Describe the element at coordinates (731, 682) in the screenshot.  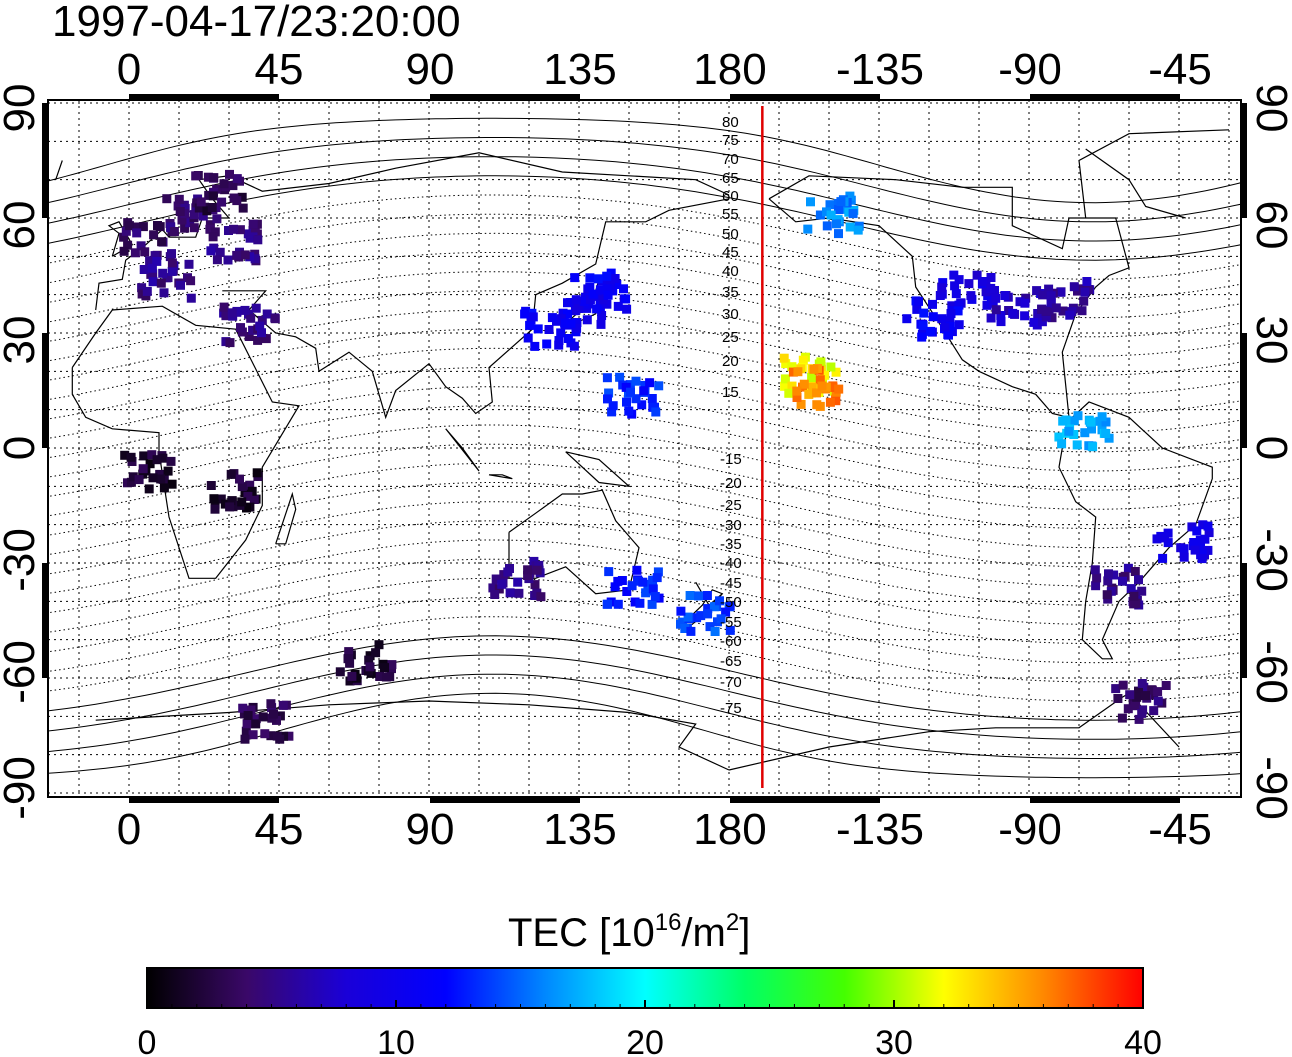
I see `mlat-label: -70` at that location.